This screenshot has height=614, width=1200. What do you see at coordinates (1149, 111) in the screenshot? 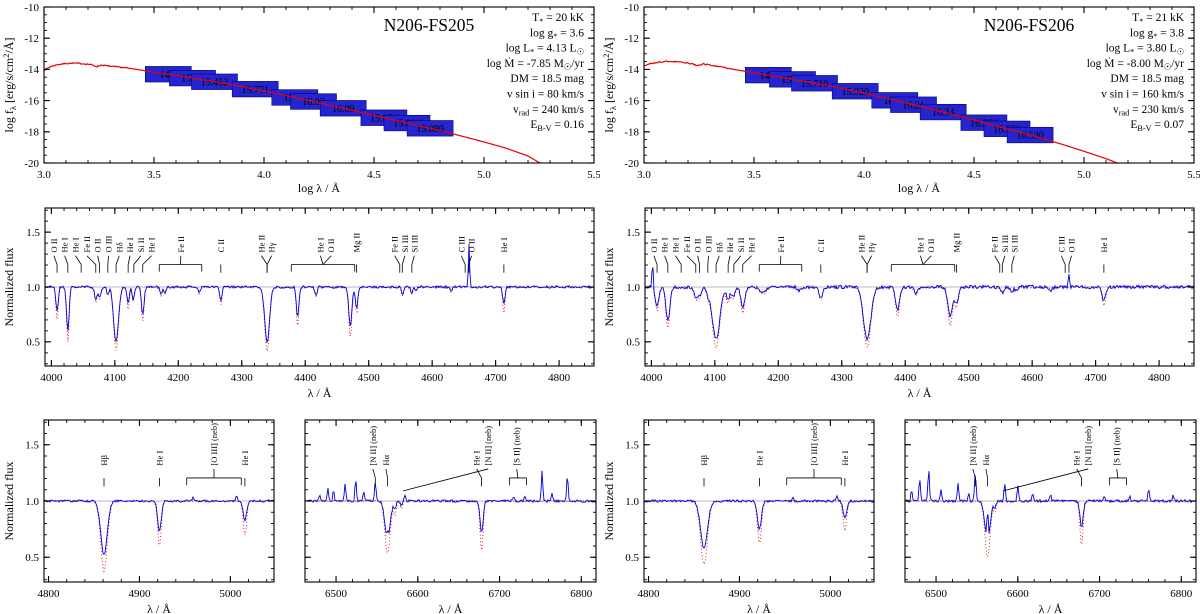
I see `stellar-param-line: vrad = 230 km/s` at bounding box center [1149, 111].